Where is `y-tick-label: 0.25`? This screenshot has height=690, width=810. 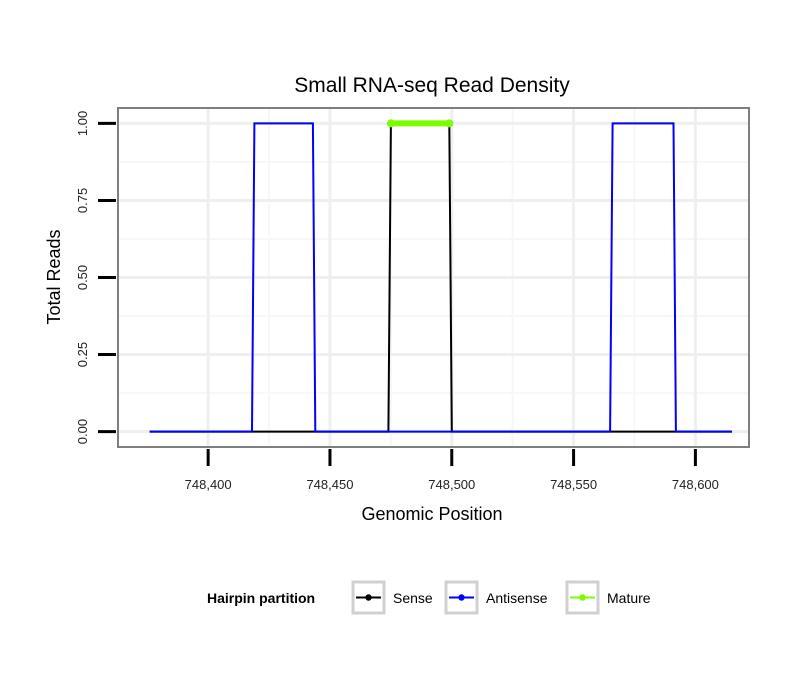
y-tick-label: 0.25 is located at coordinates (82, 354).